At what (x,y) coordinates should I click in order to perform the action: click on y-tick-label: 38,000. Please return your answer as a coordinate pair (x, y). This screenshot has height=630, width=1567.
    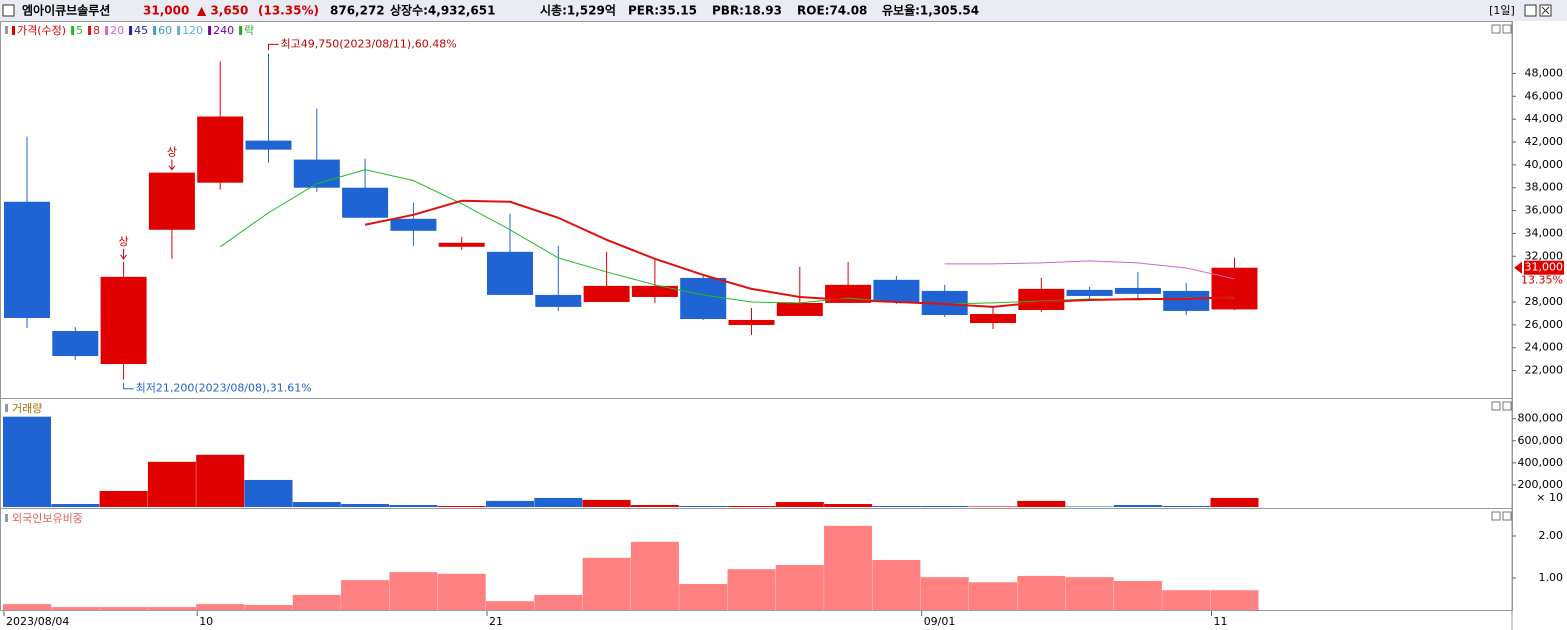
    Looking at the image, I should click on (1544, 187).